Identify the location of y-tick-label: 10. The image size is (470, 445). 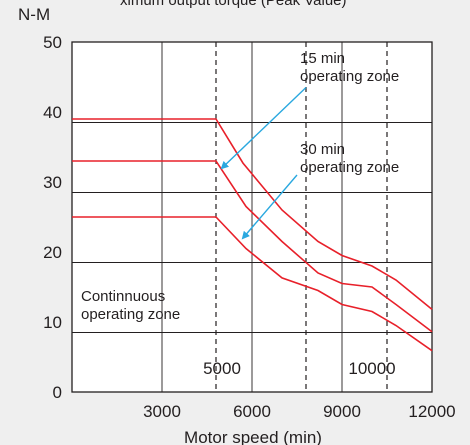
(52, 322).